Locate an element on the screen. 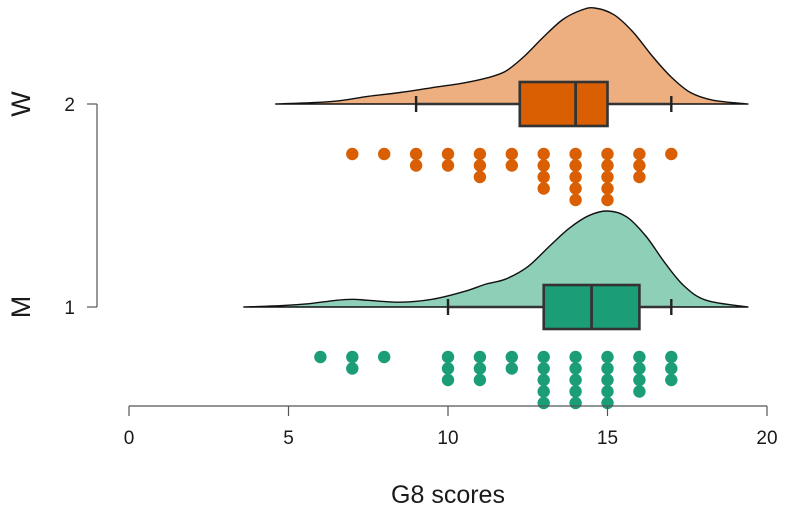 Image resolution: width=786 pixels, height=517 pixels. y-axis: 1 2 W M is located at coordinates (52, 205).